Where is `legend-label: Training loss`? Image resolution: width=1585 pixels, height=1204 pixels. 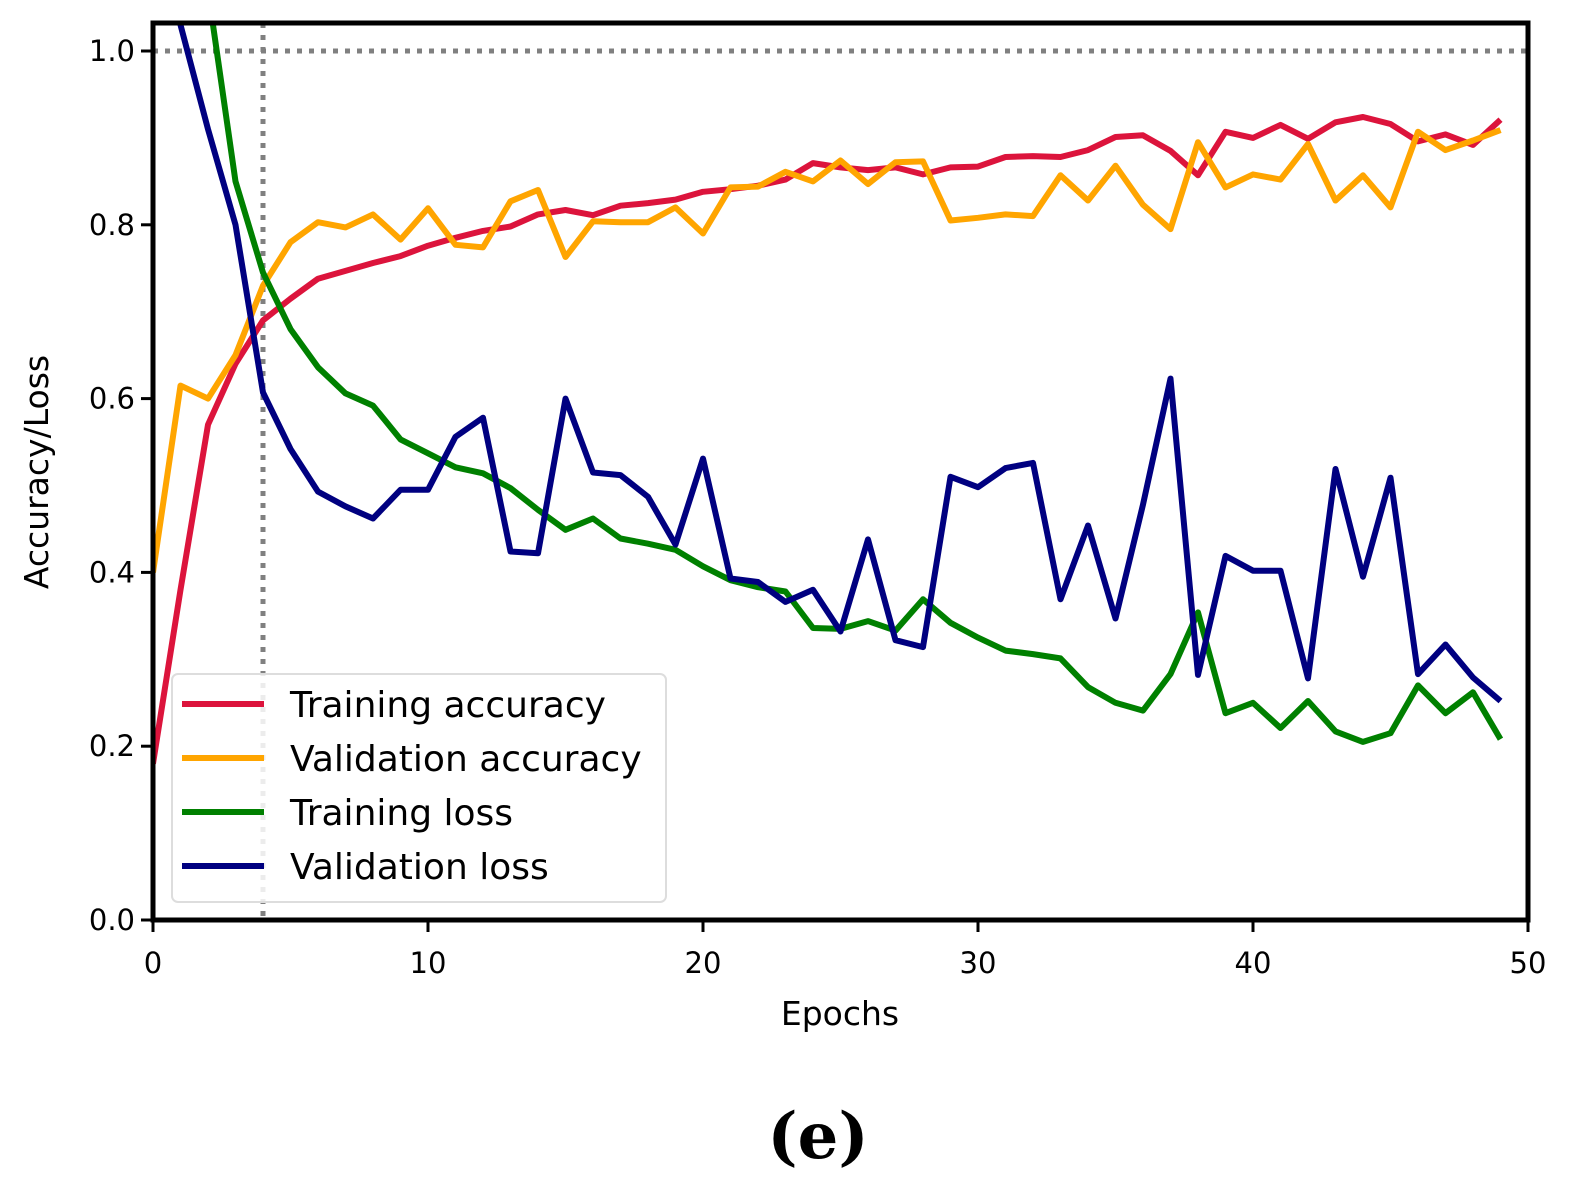
legend-label: Training loss is located at coordinates (401, 813).